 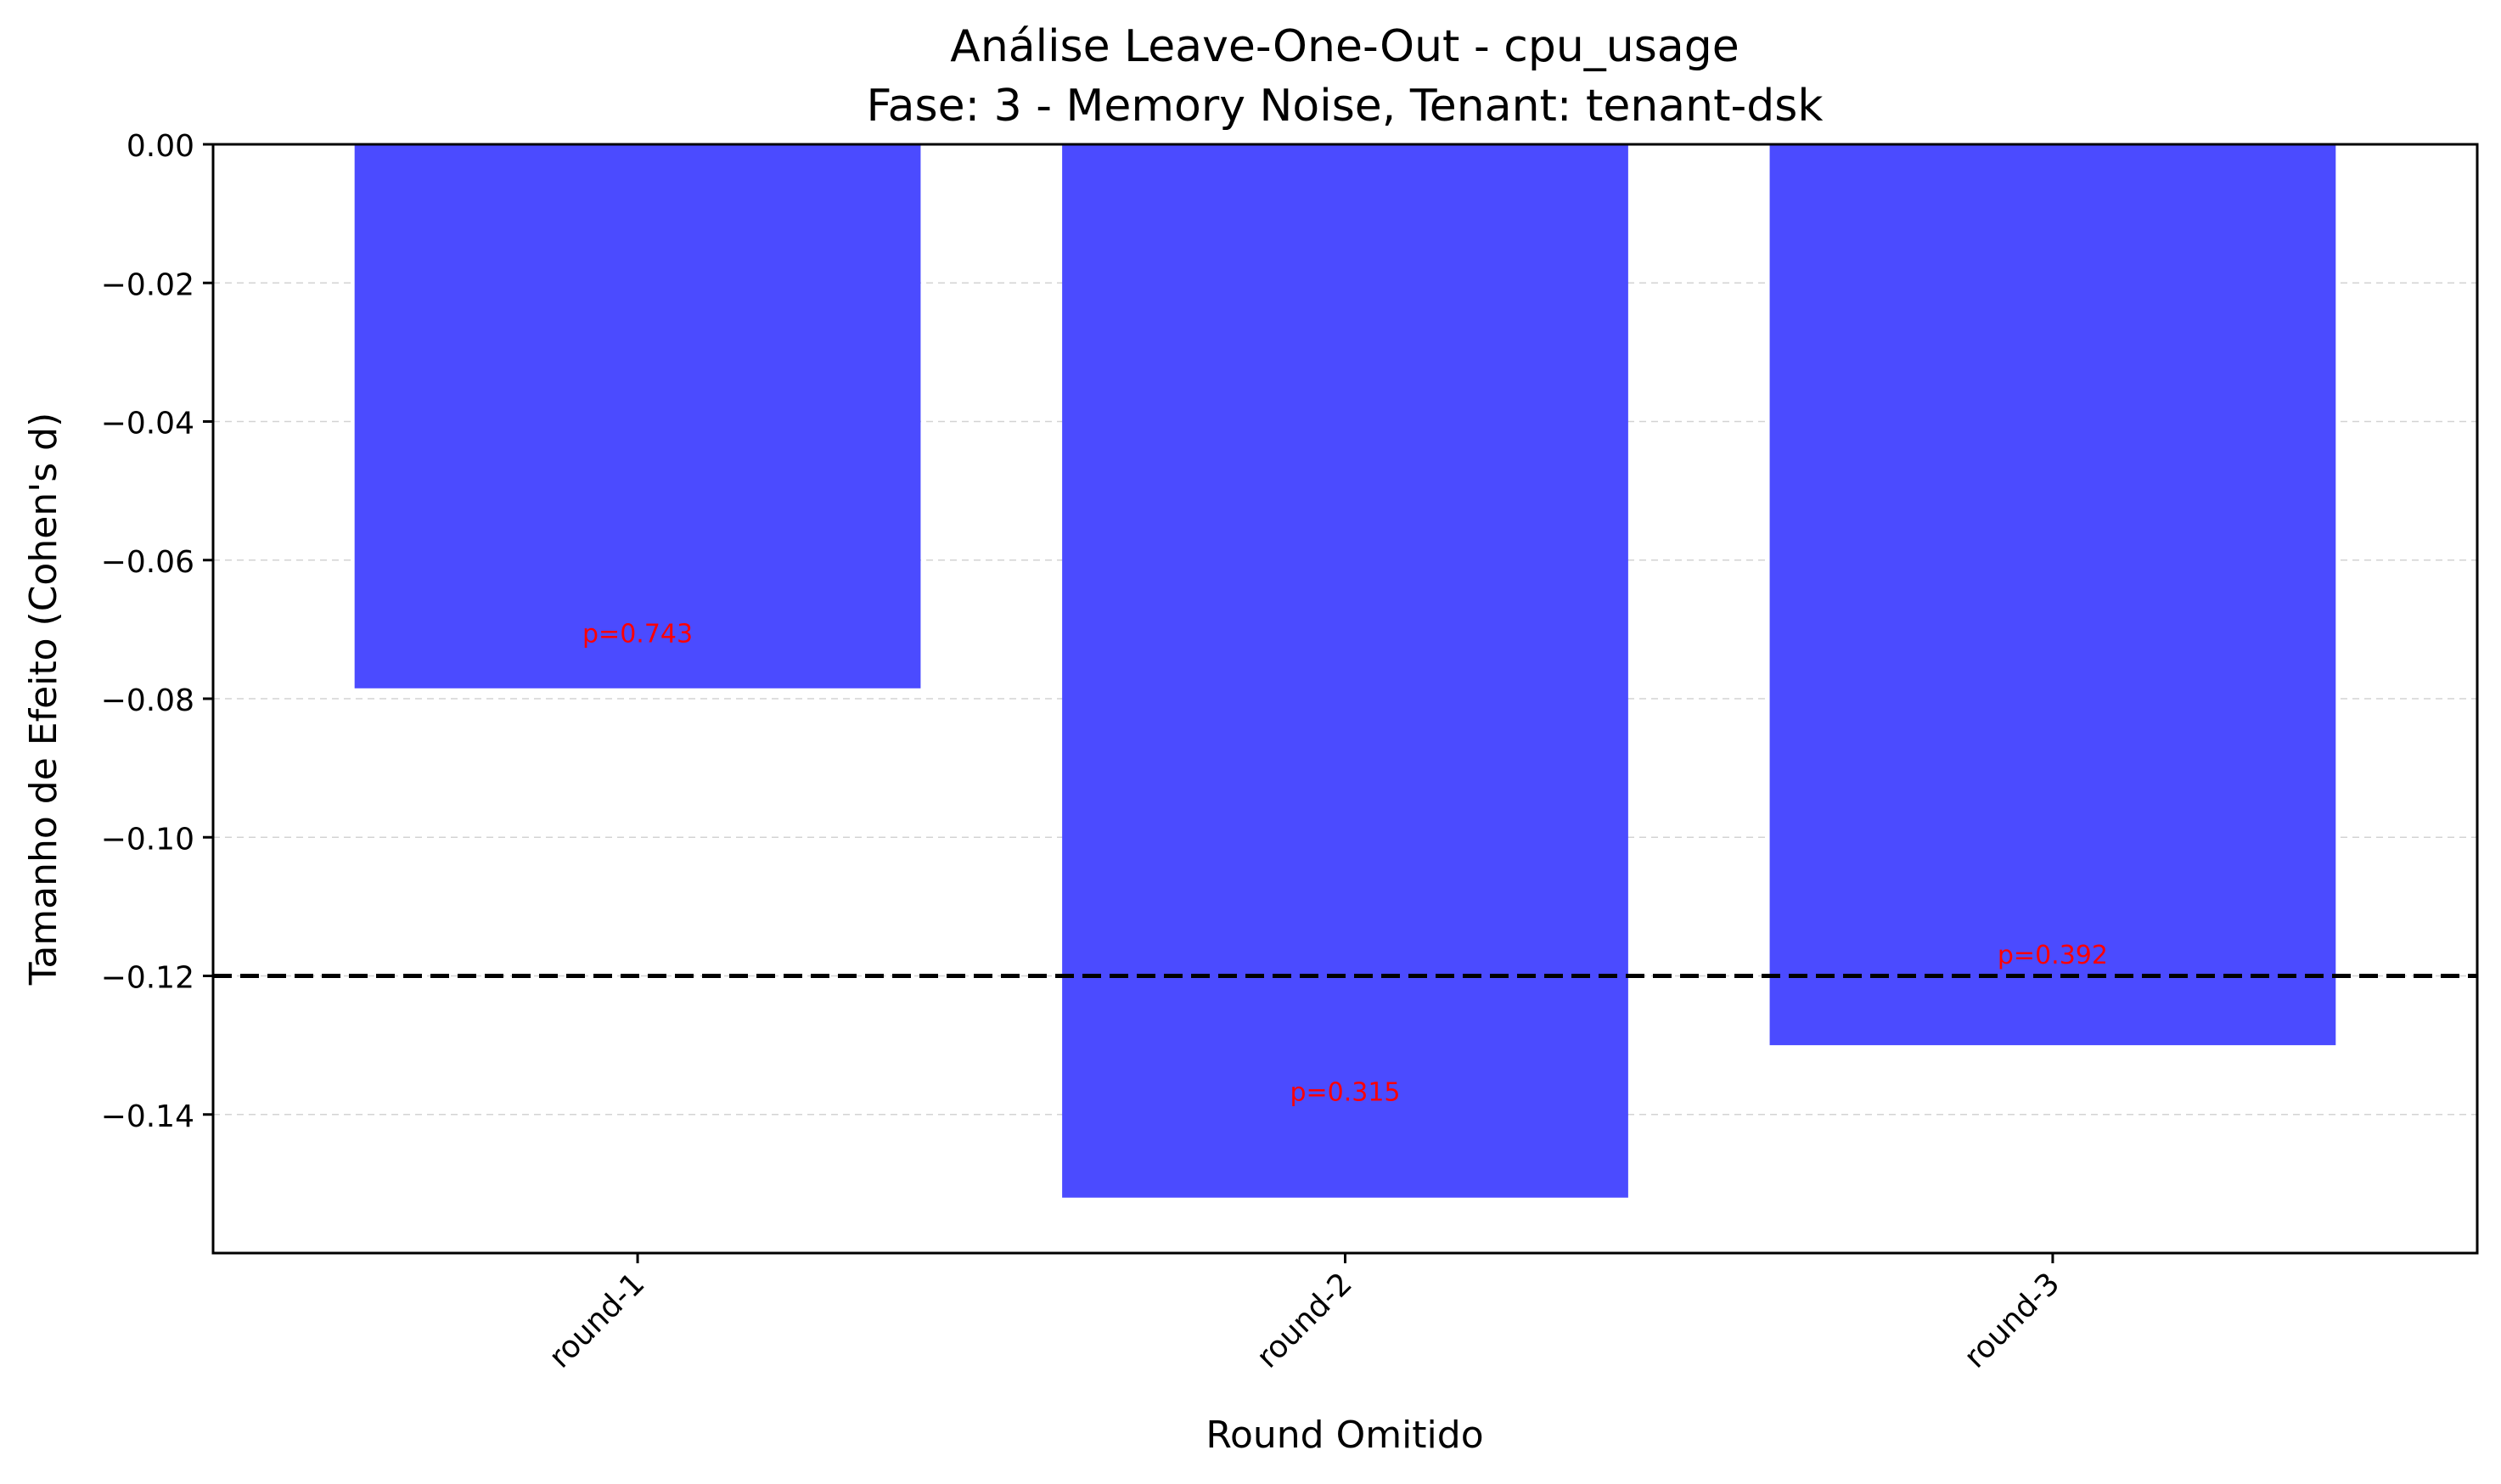 I want to click on y-tick-label: −0.08, so click(x=147, y=700).